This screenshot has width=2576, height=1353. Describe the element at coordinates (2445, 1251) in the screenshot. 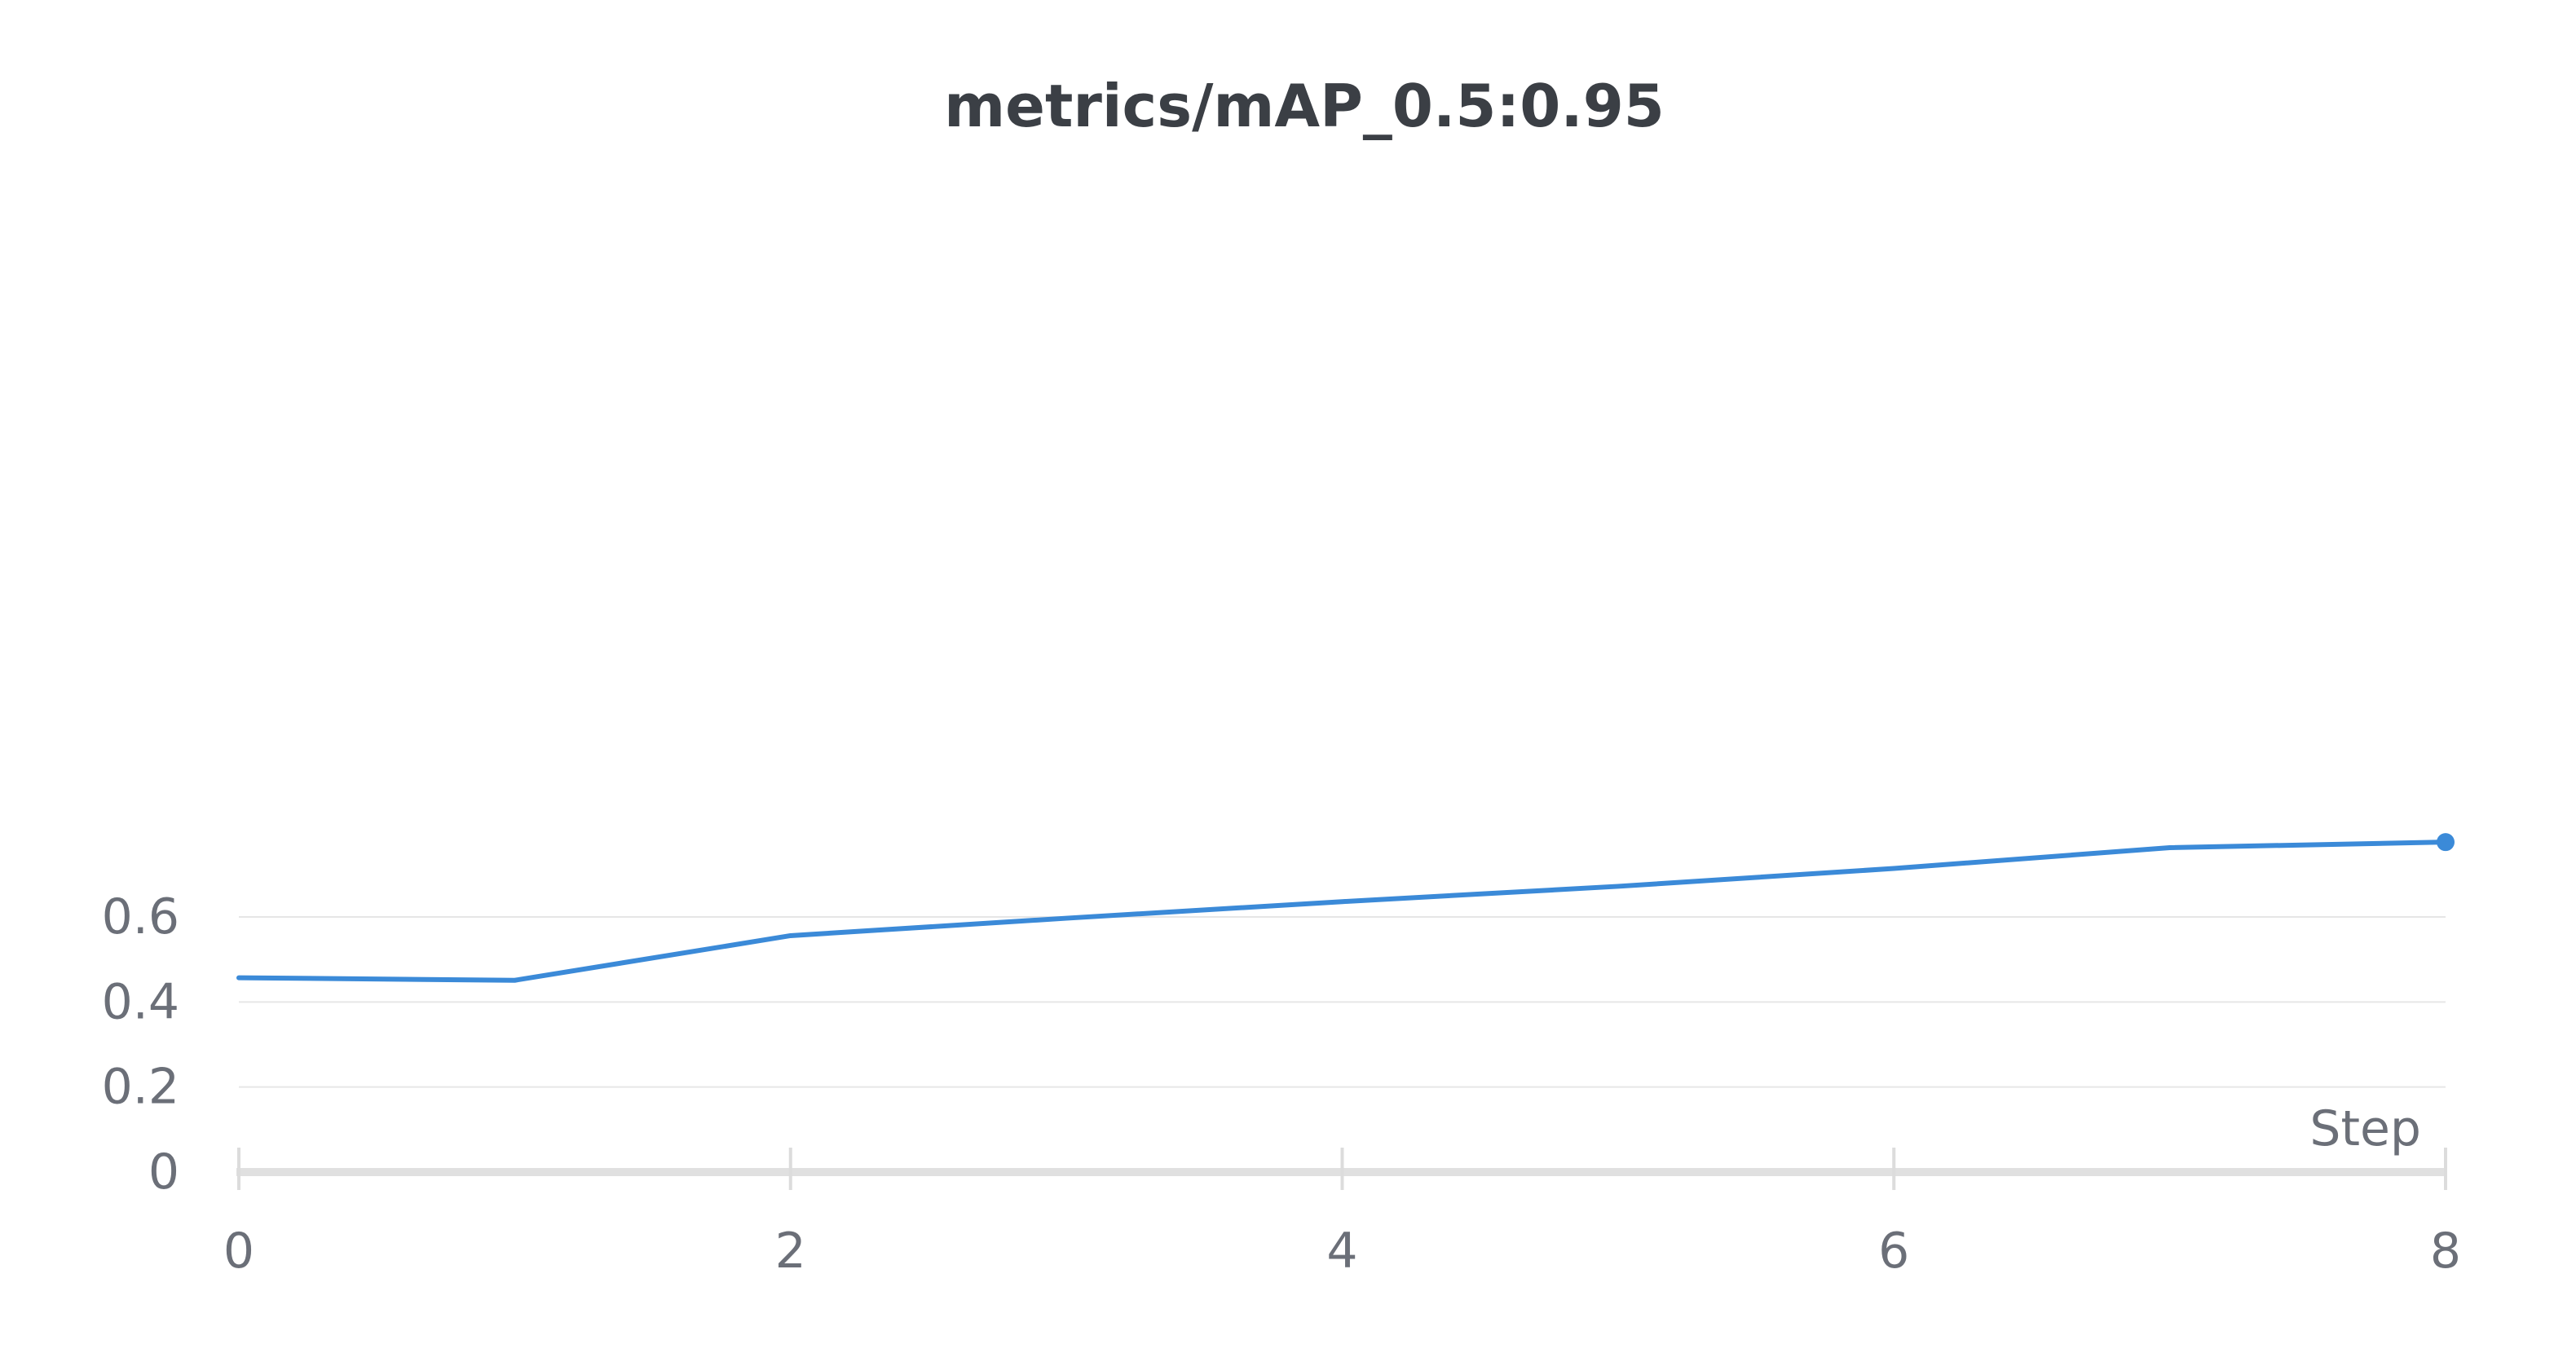

I see `x-tick-label: 8` at that location.